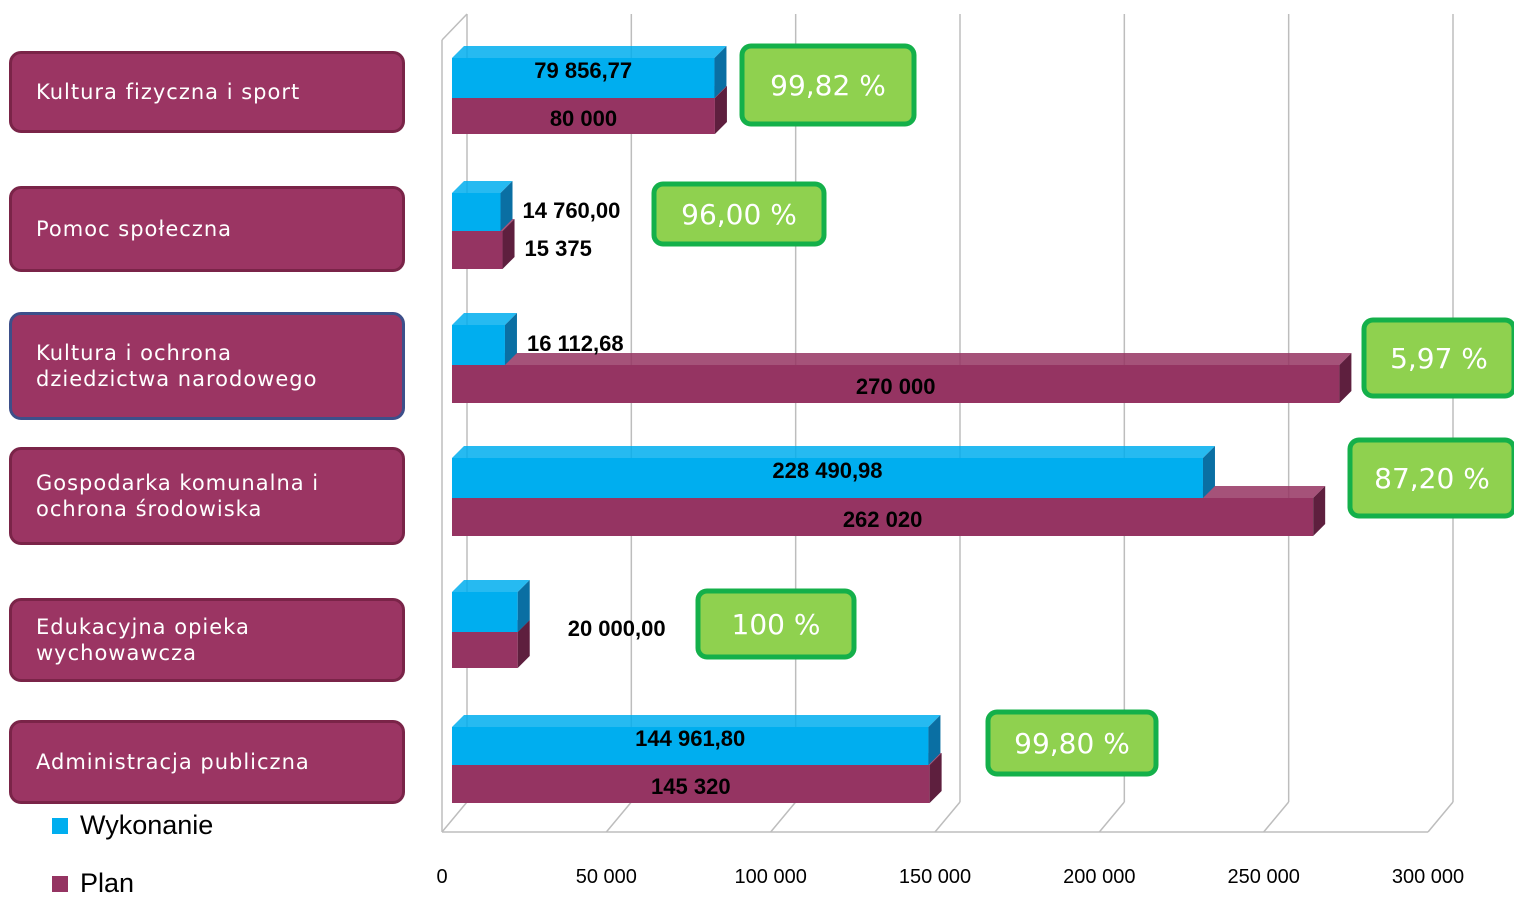 This screenshot has height=899, width=1514. What do you see at coordinates (107, 883) in the screenshot?
I see `legend-label: Plan` at bounding box center [107, 883].